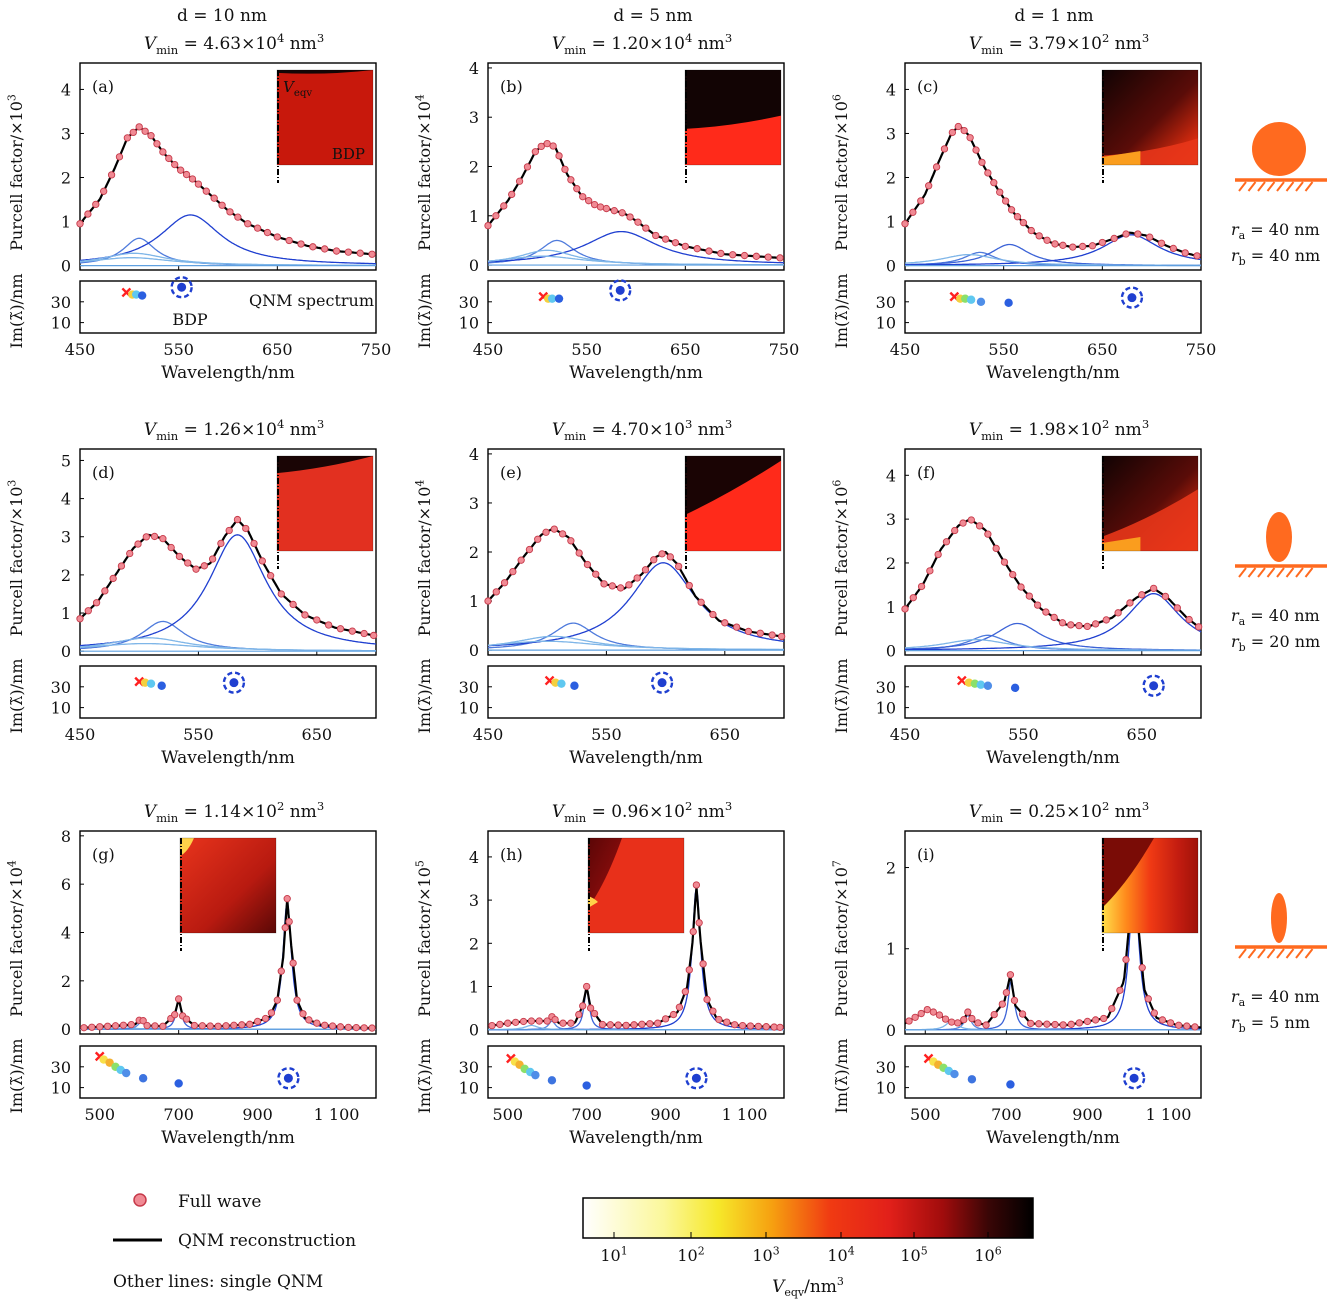  Describe the element at coordinates (15, 172) in the screenshot. I see `y-axis-label: Purcell factor/×103` at that location.